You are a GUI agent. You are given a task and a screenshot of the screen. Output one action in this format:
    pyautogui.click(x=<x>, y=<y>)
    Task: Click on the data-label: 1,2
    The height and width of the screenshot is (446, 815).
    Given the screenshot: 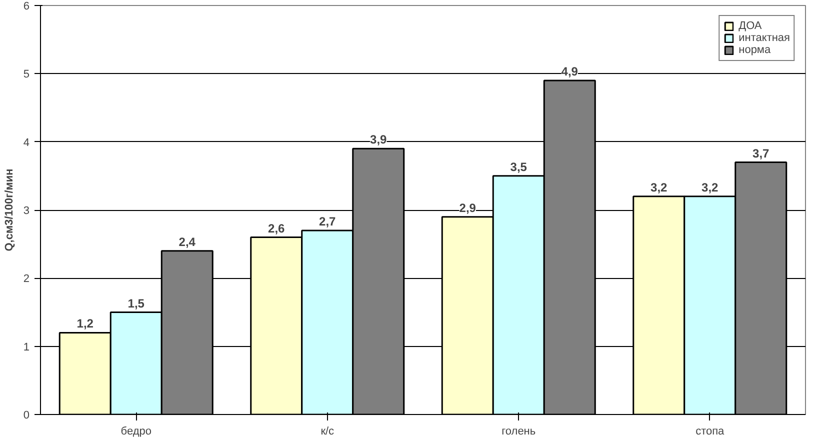 What is the action you would take?
    pyautogui.click(x=85, y=323)
    